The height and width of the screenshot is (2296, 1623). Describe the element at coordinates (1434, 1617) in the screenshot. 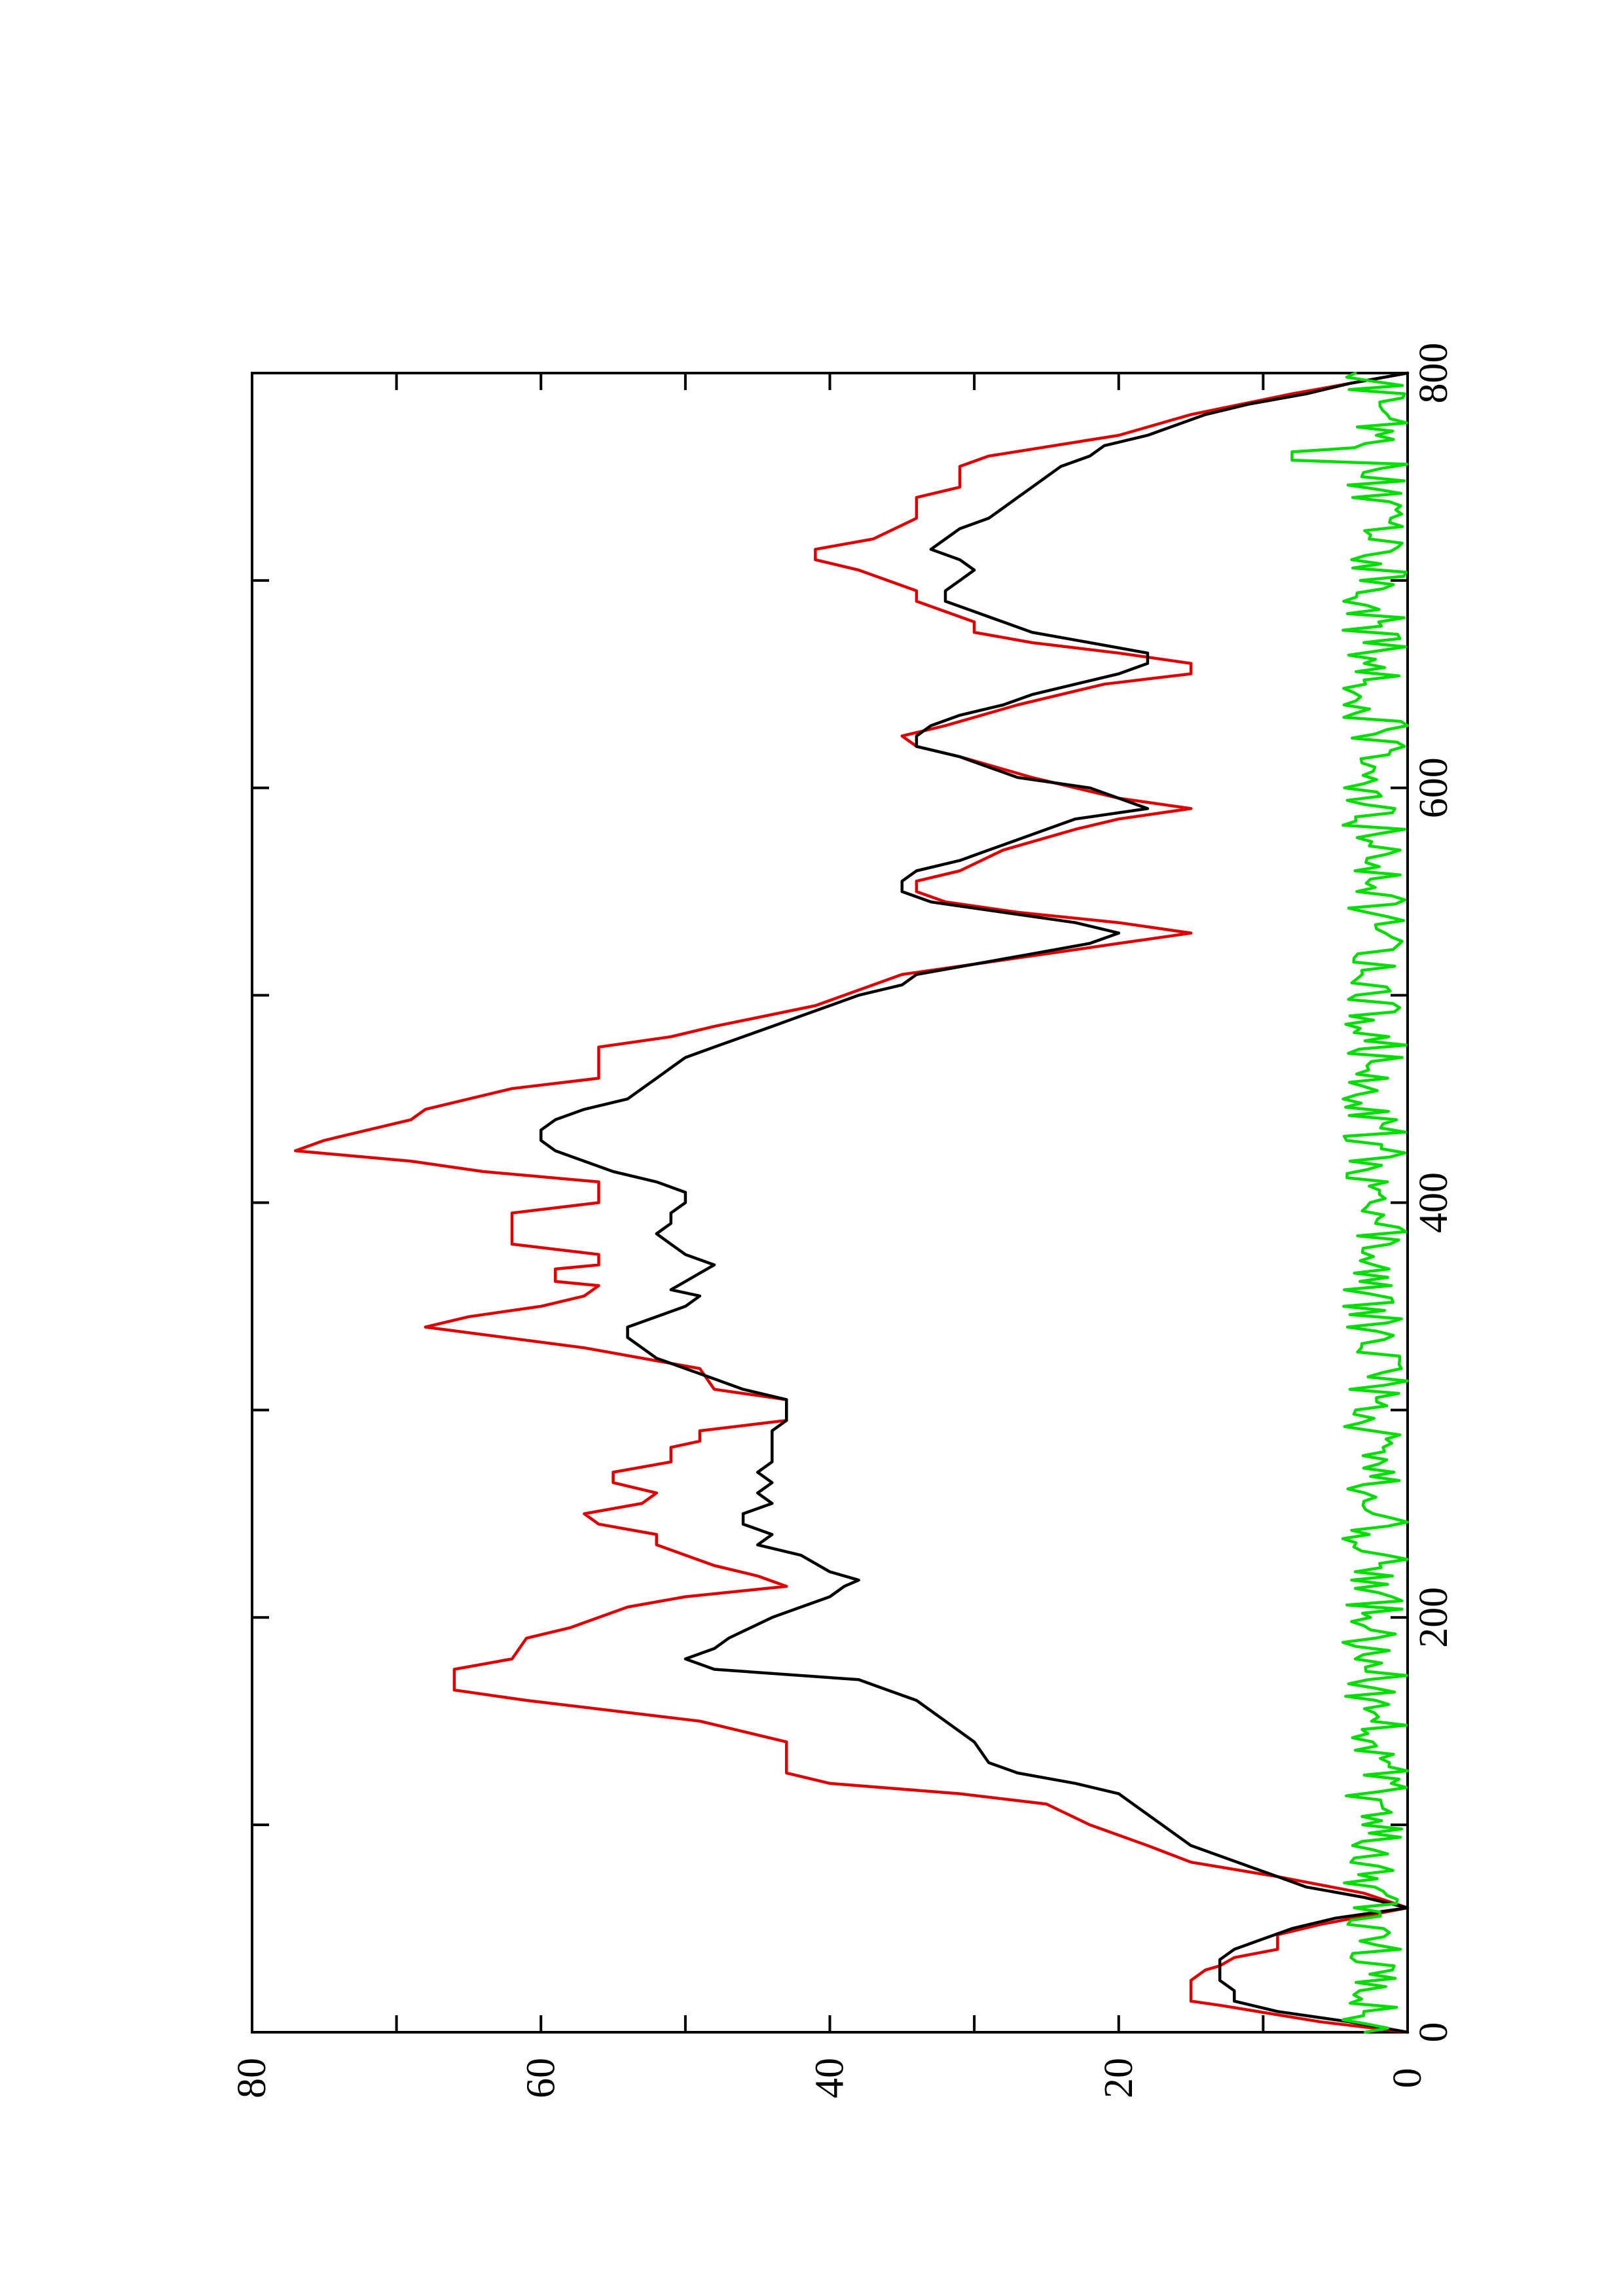

I see `x-tick-label: 200` at that location.